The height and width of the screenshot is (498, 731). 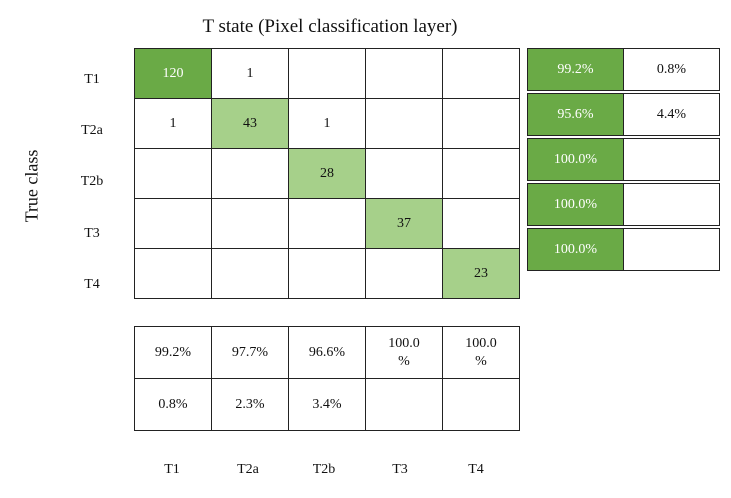 I want to click on row-label: T2b, so click(x=92, y=181).